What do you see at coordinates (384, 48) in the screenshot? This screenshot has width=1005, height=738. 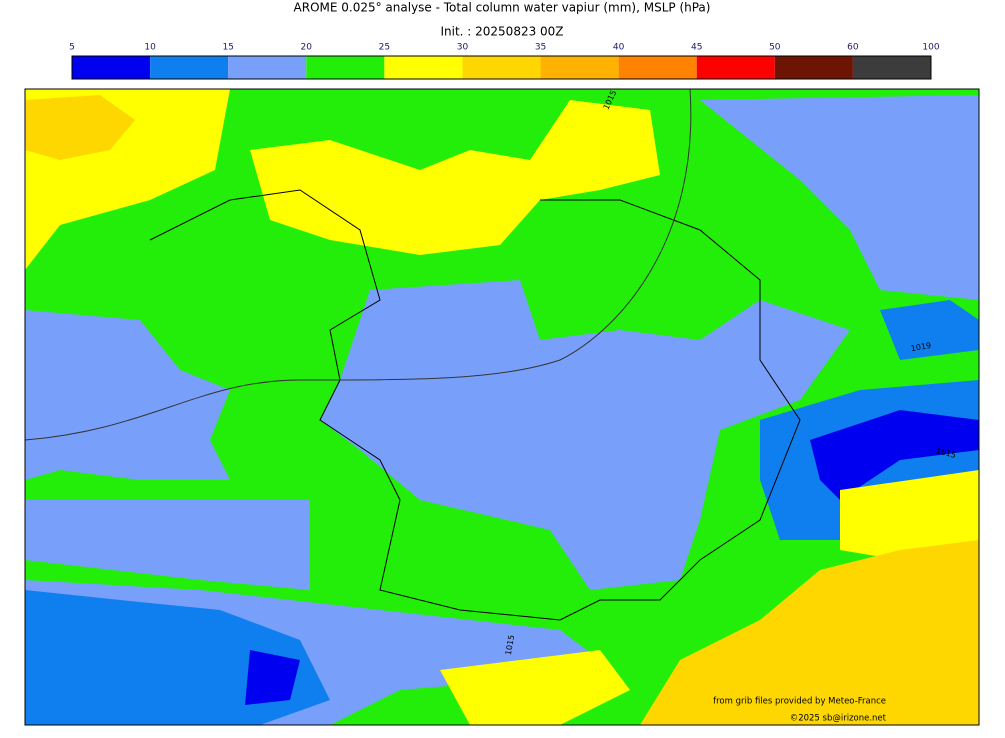 I see `colorbar-tick-label: 25` at bounding box center [384, 48].